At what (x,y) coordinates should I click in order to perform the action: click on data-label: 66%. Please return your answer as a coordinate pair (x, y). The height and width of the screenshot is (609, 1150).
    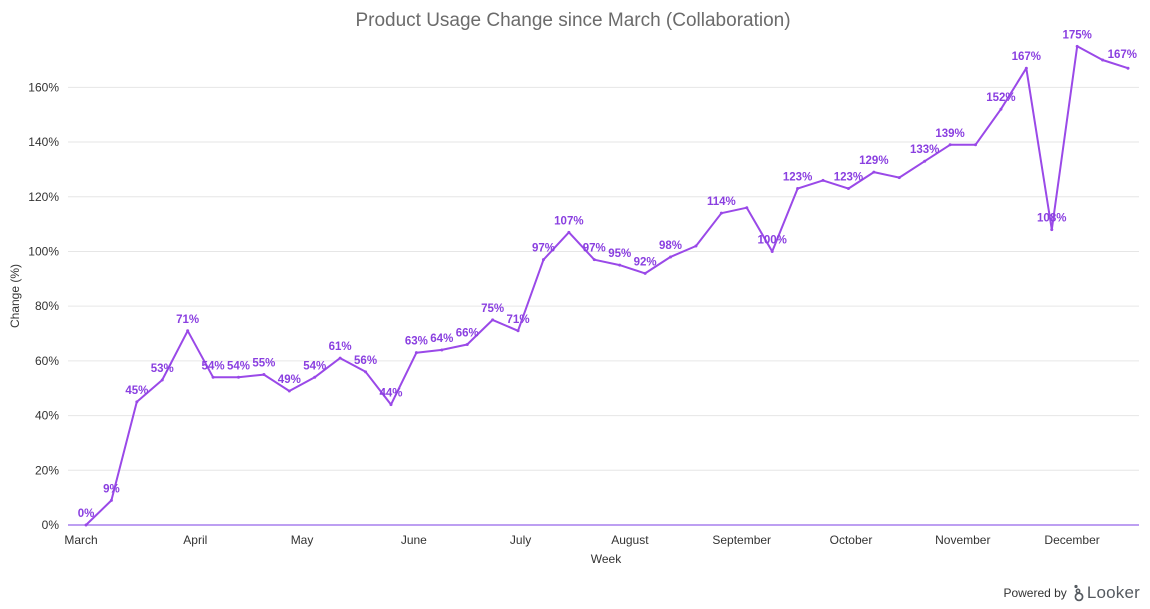
    Looking at the image, I should click on (467, 333).